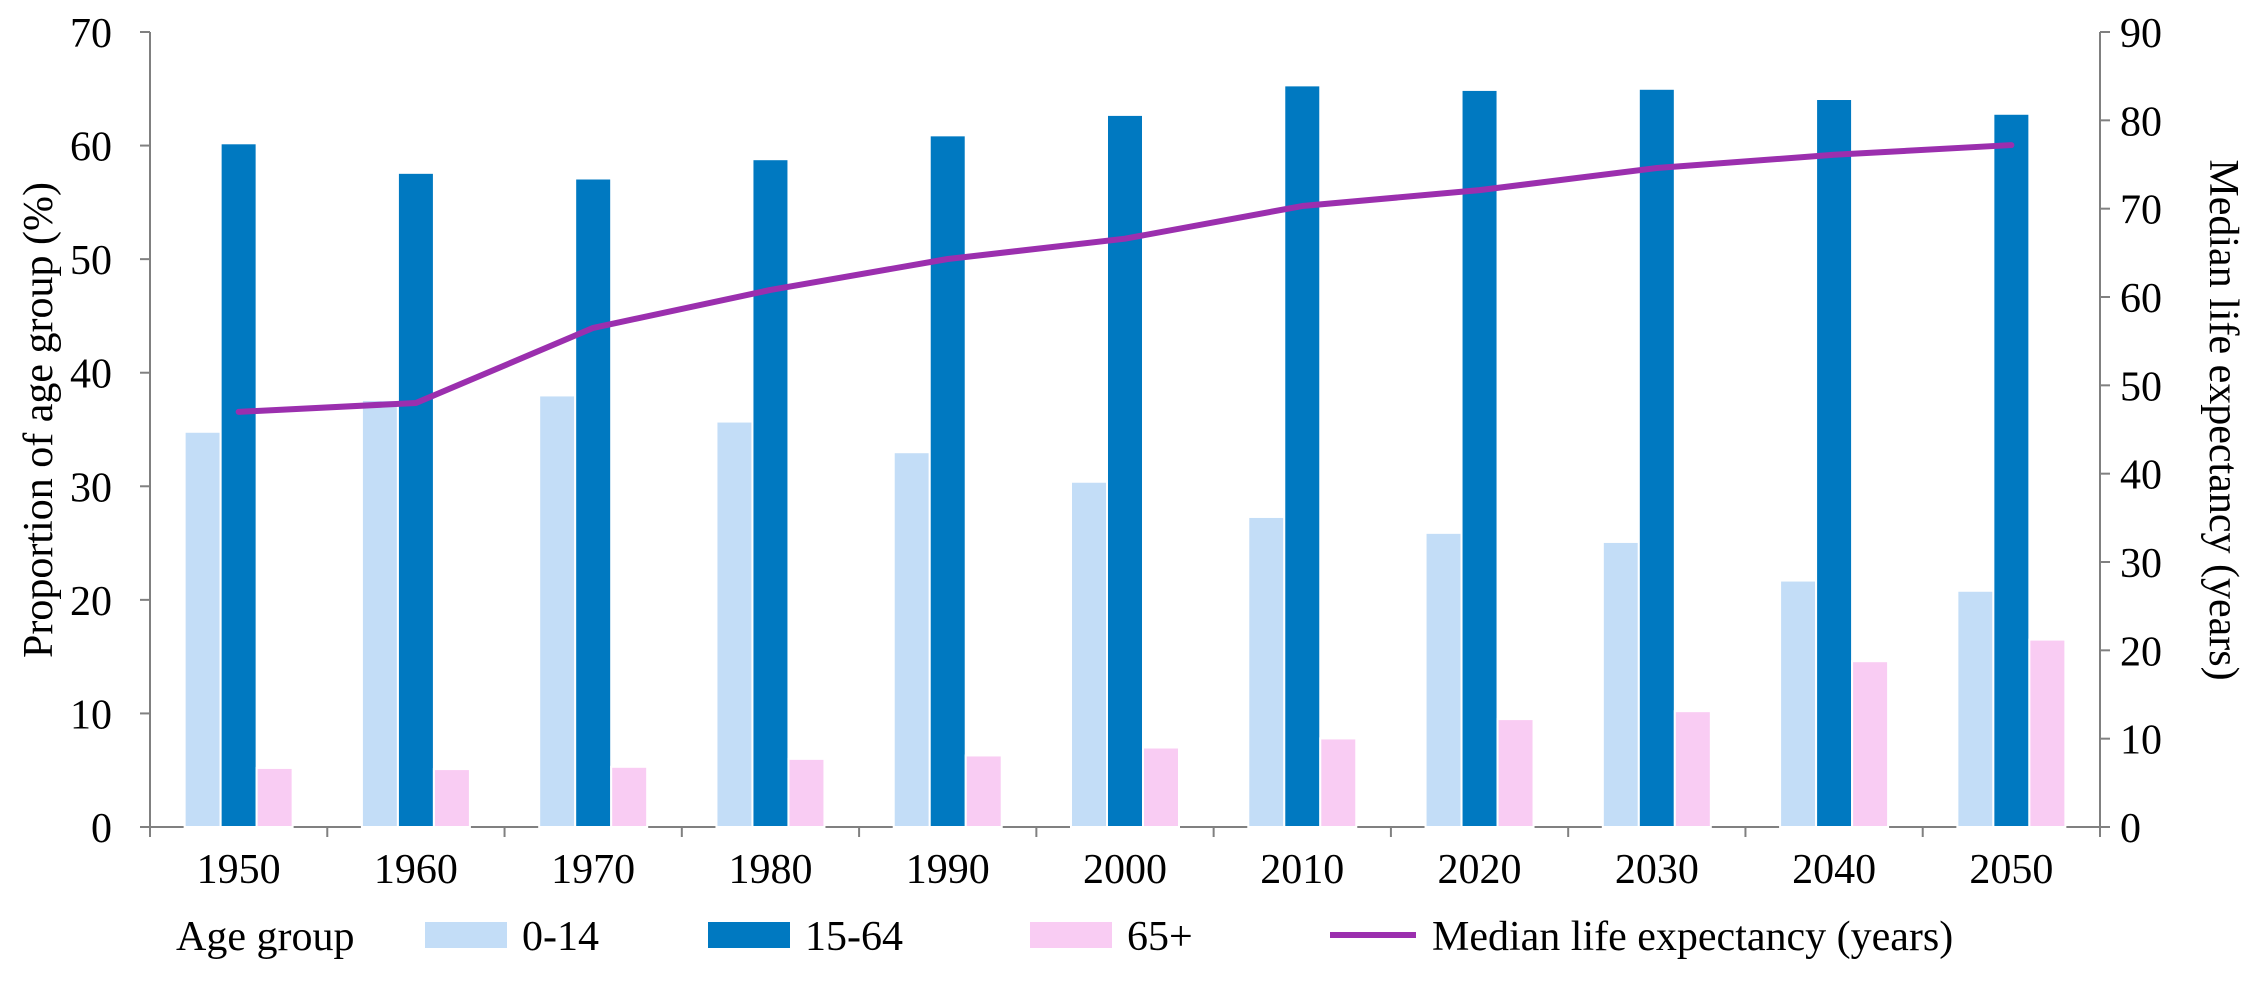 The height and width of the screenshot is (987, 2248). I want to click on legend-15-64-label: 15-64, so click(854, 937).